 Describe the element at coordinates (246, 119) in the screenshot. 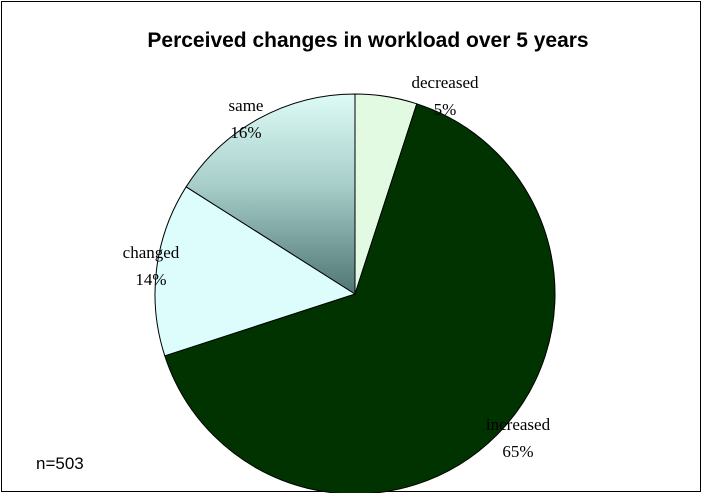

I see `label-same: same 16%` at that location.